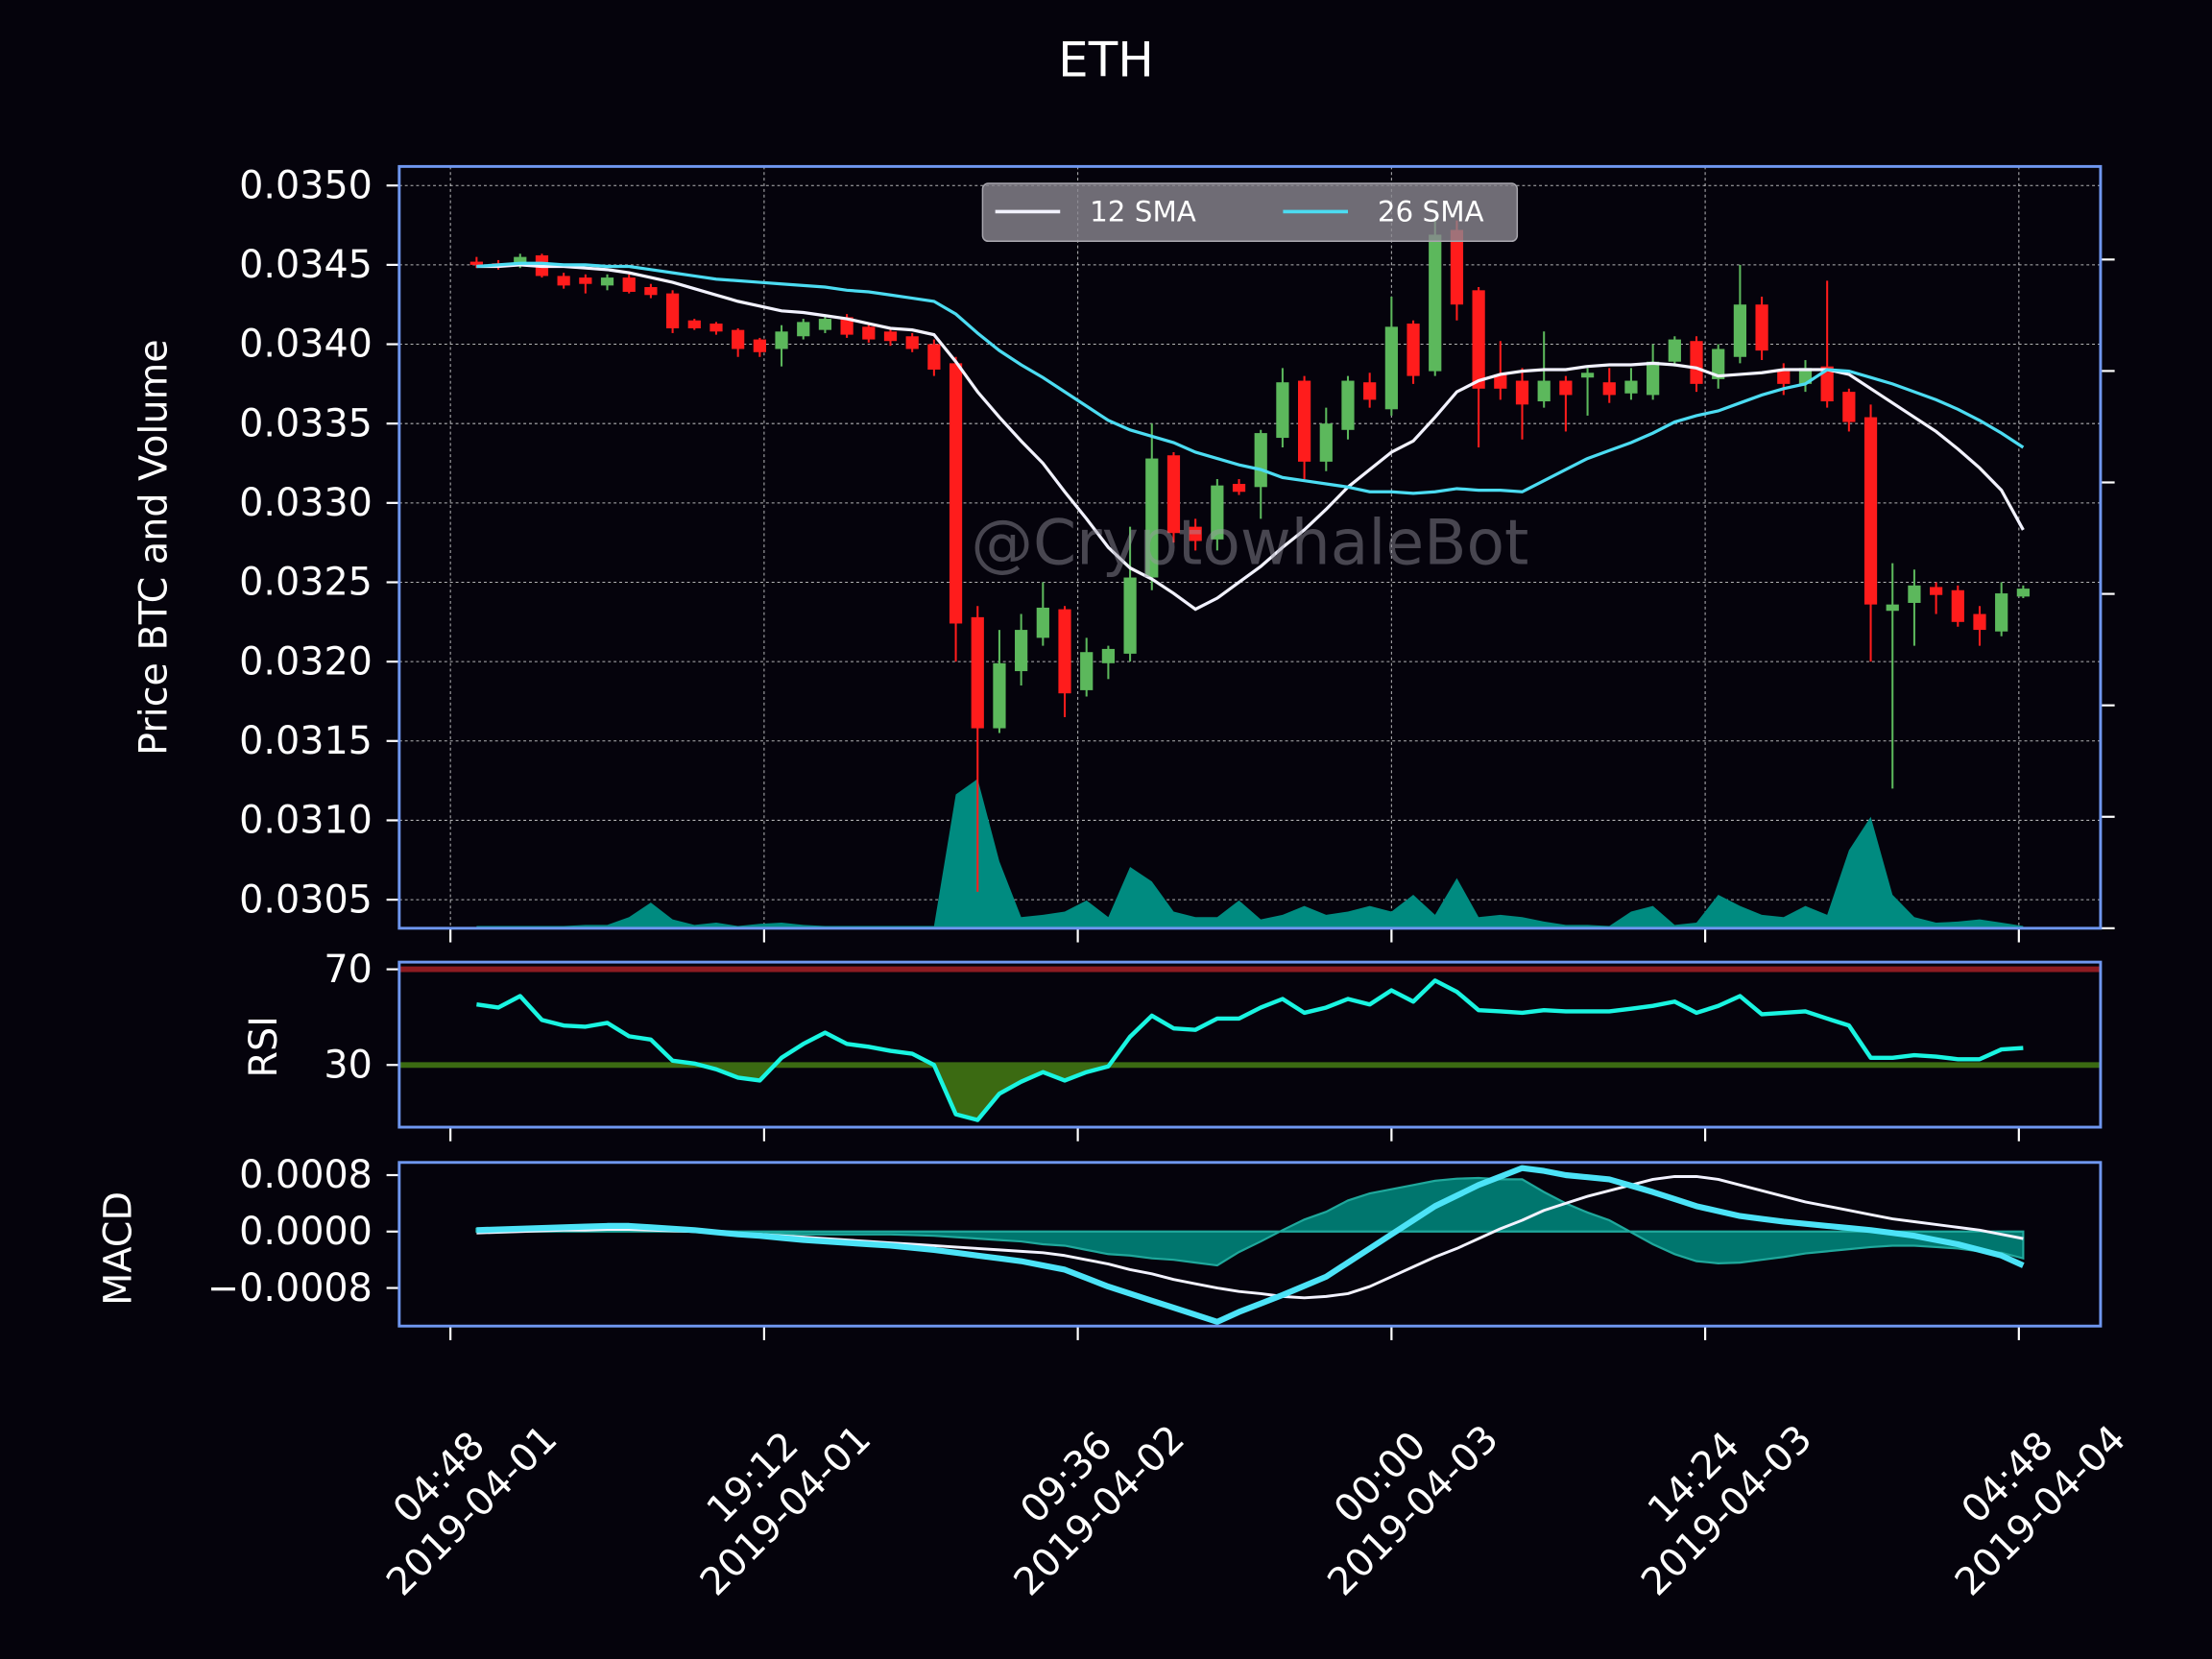 The height and width of the screenshot is (1659, 2212). Describe the element at coordinates (1249, 544) in the screenshot. I see `watermark: @CryptowhaleBot` at that location.